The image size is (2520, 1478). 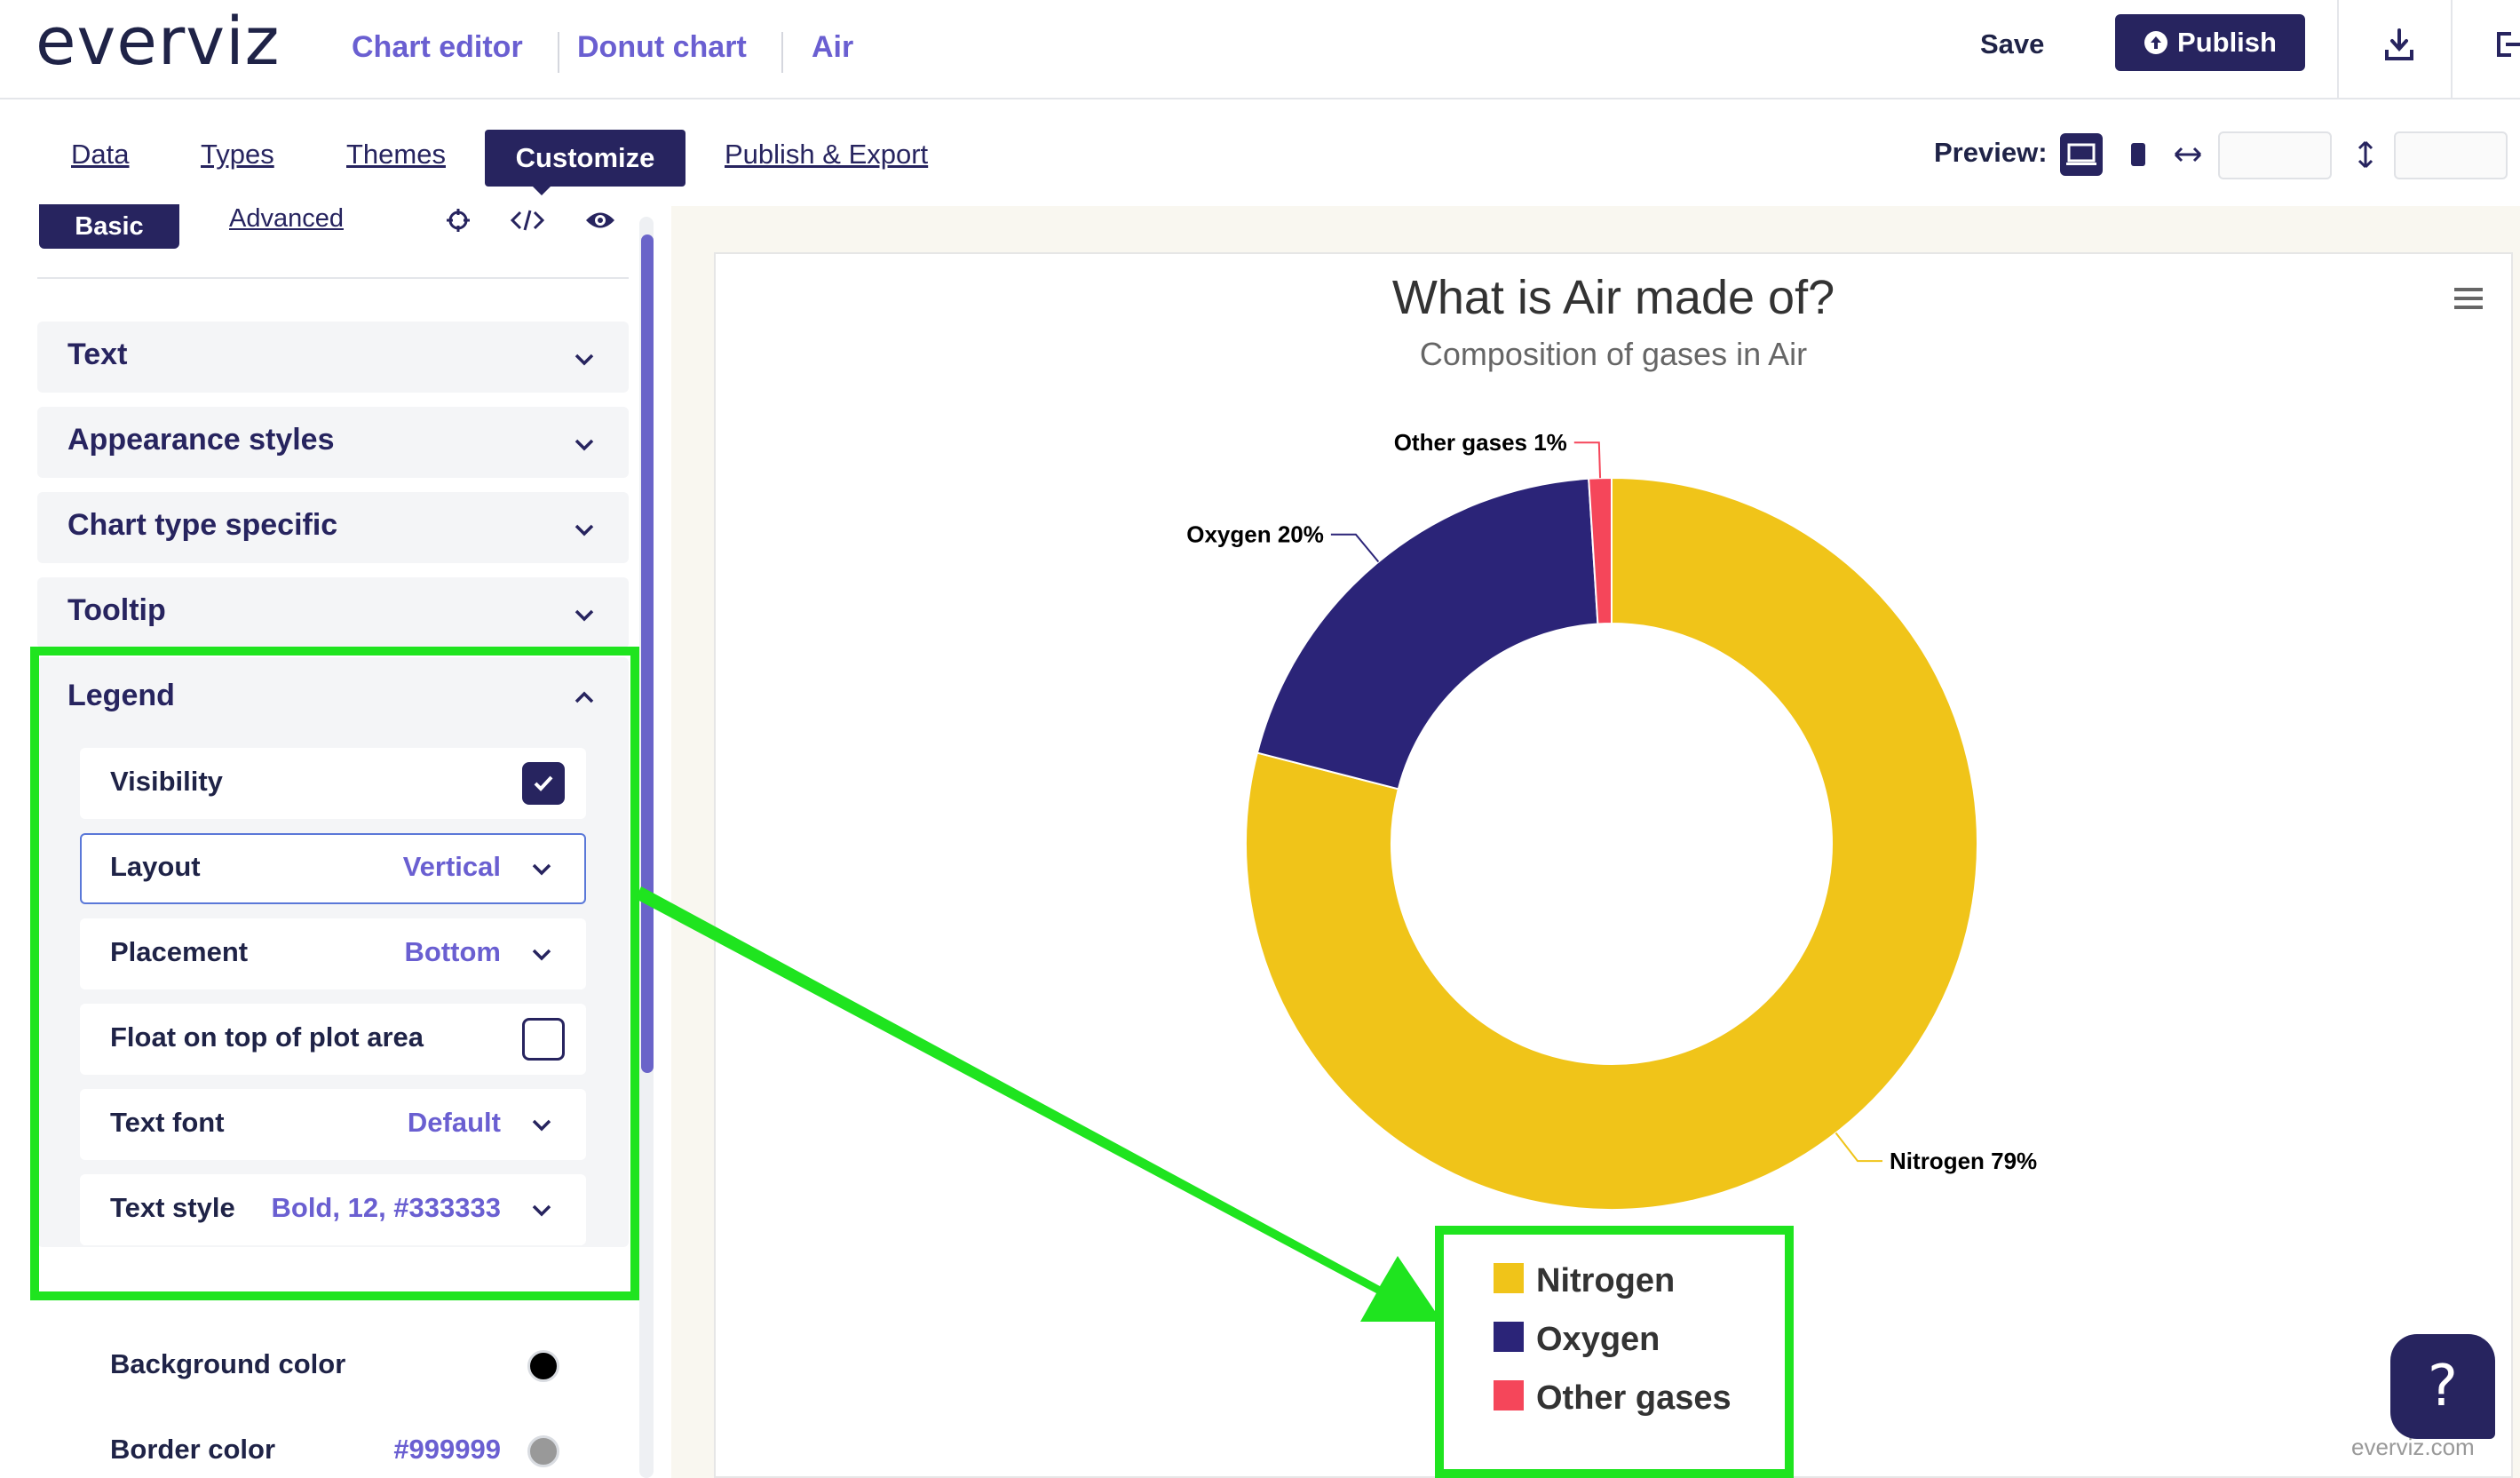 I want to click on legend-placement-label: Placement, so click(x=179, y=952).